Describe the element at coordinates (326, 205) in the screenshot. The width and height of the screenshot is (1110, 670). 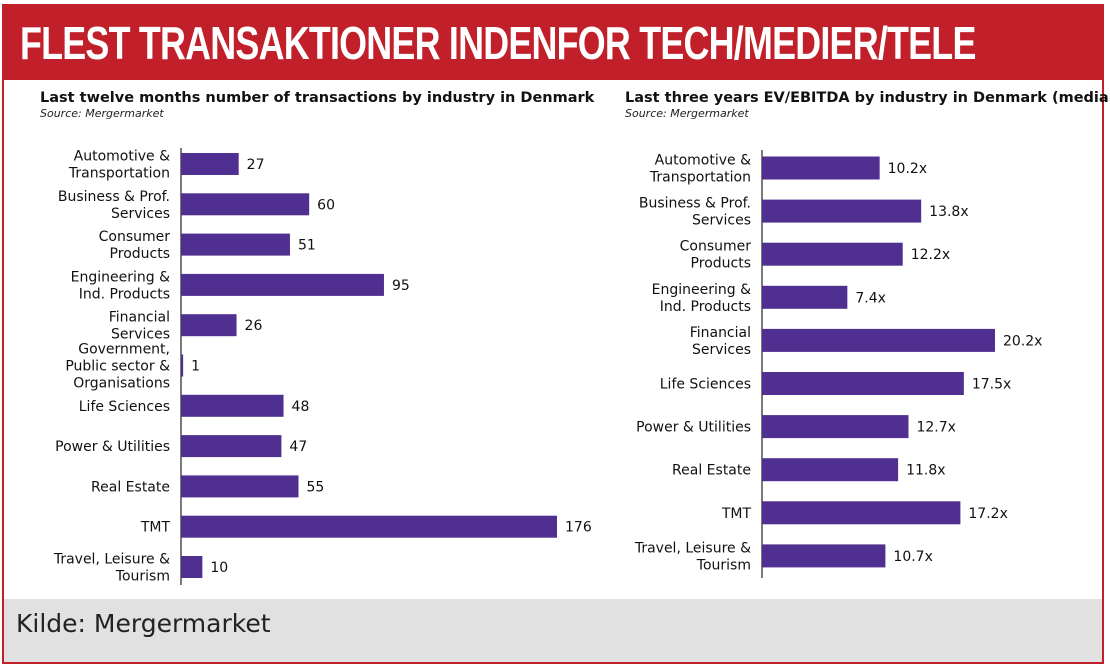
I see `data-label: 60` at that location.